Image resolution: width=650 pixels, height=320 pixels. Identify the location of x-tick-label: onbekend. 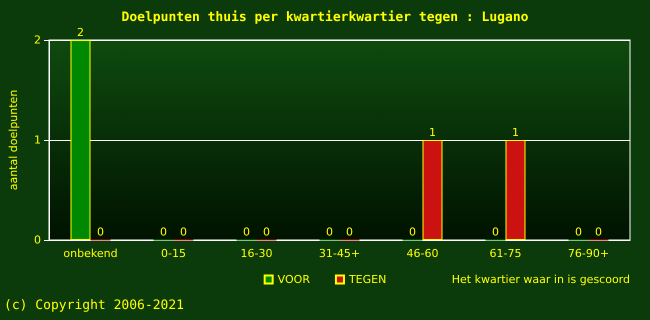
(90, 253).